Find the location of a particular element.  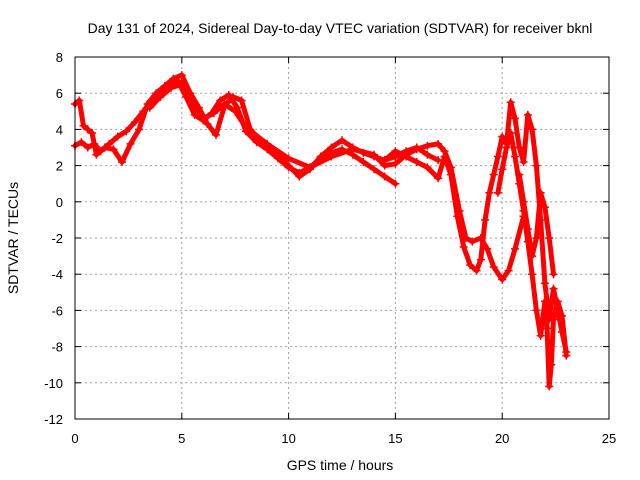

x-tick-label: 15 is located at coordinates (395, 438).